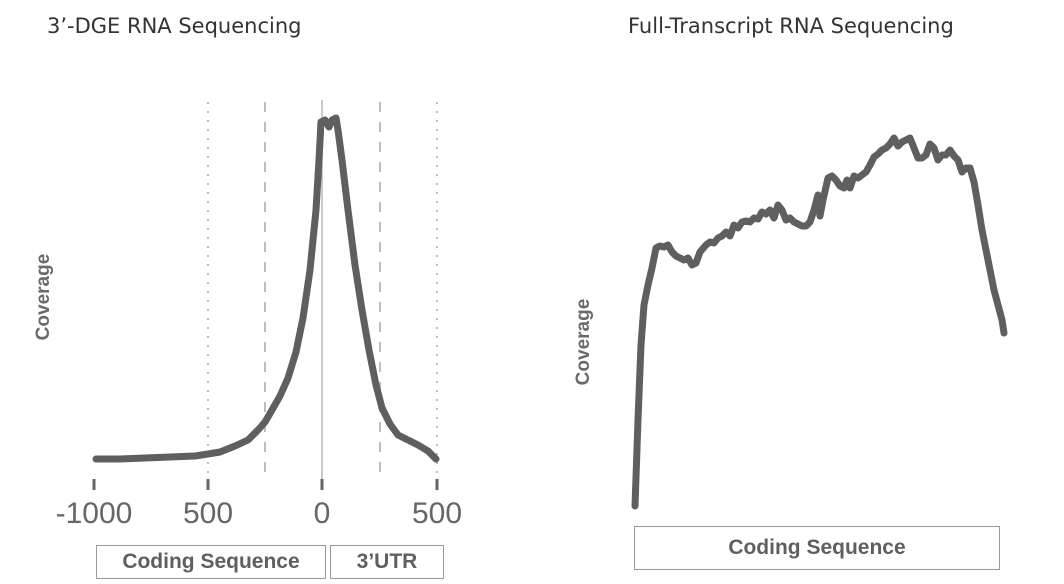  What do you see at coordinates (174, 26) in the screenshot?
I see `left-chart-title: 3’-DGE RNA Sequencing` at bounding box center [174, 26].